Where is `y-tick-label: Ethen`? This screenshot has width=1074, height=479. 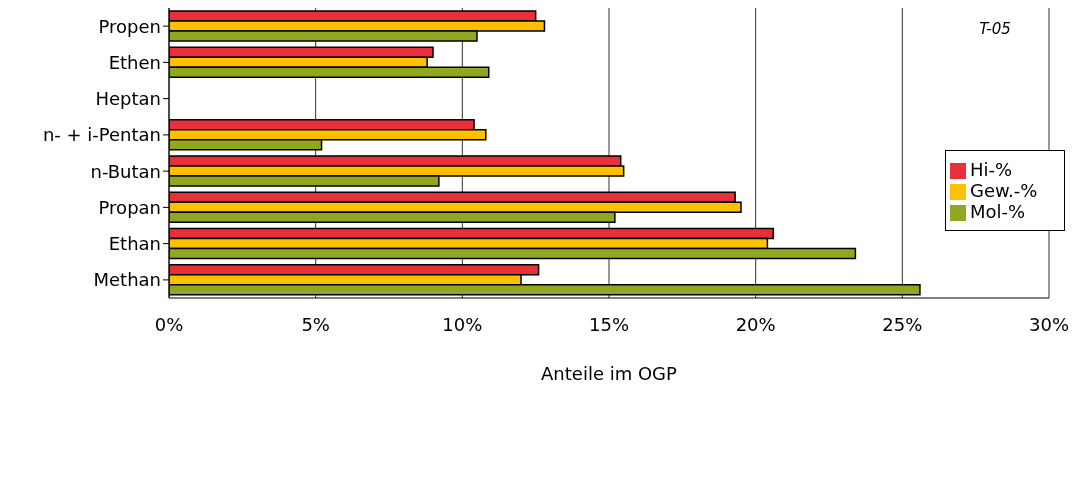 y-tick-label: Ethen is located at coordinates (134, 62).